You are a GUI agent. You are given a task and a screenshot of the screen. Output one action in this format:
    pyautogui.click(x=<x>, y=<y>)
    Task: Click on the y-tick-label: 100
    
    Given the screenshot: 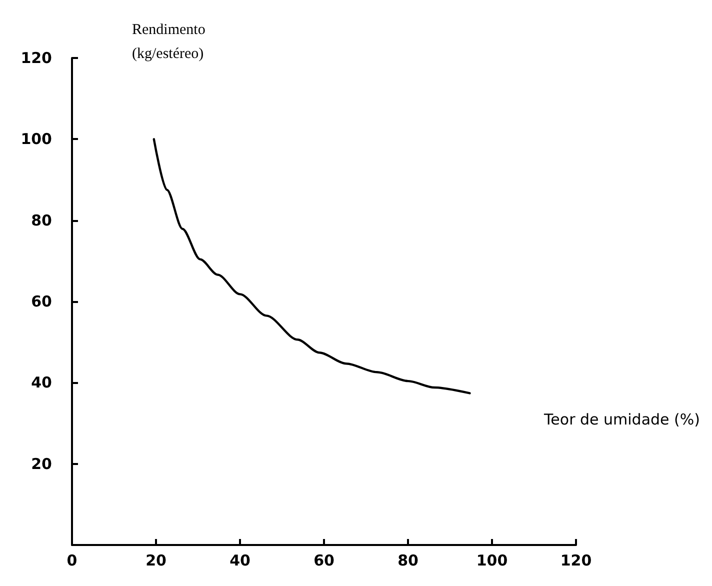 What is the action you would take?
    pyautogui.click(x=36, y=139)
    